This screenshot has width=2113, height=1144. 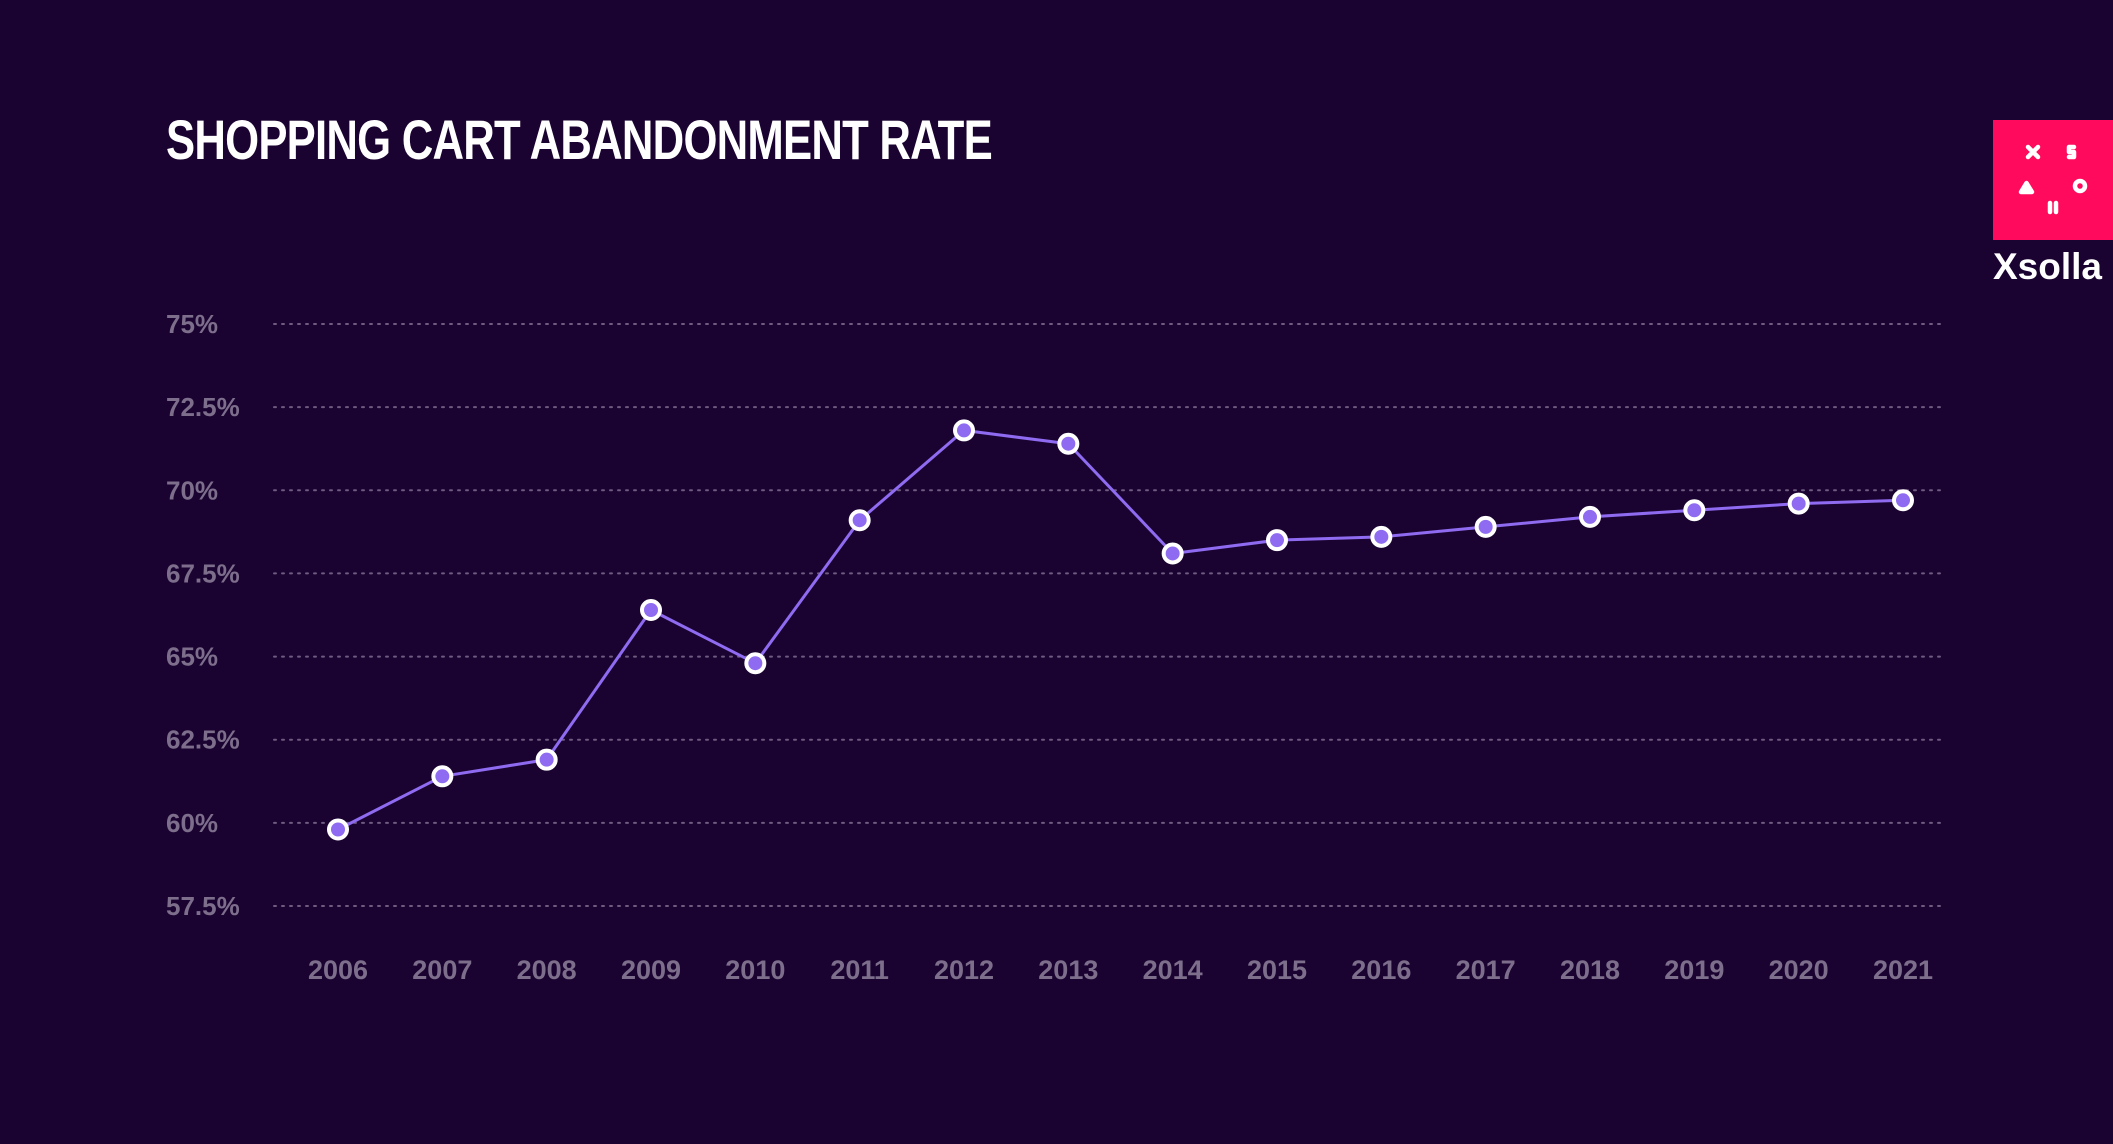 What do you see at coordinates (192, 823) in the screenshot?
I see `y-tick-label: 60%` at bounding box center [192, 823].